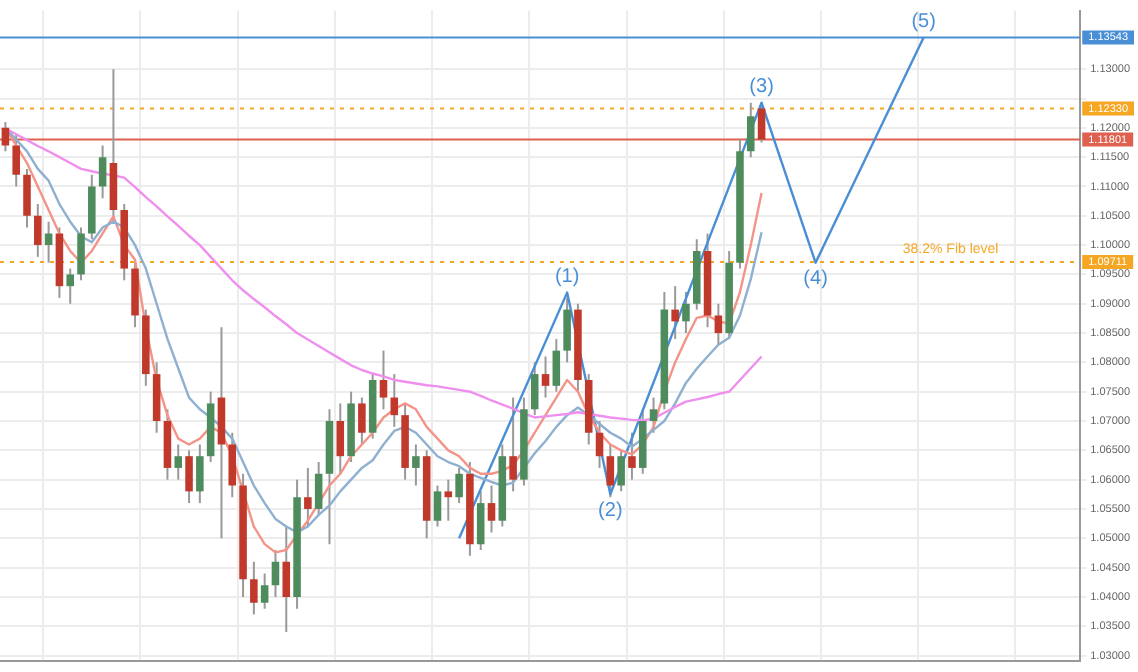 The image size is (1138, 672). Describe the element at coordinates (761, 87) in the screenshot. I see `annotation: (3)` at that location.